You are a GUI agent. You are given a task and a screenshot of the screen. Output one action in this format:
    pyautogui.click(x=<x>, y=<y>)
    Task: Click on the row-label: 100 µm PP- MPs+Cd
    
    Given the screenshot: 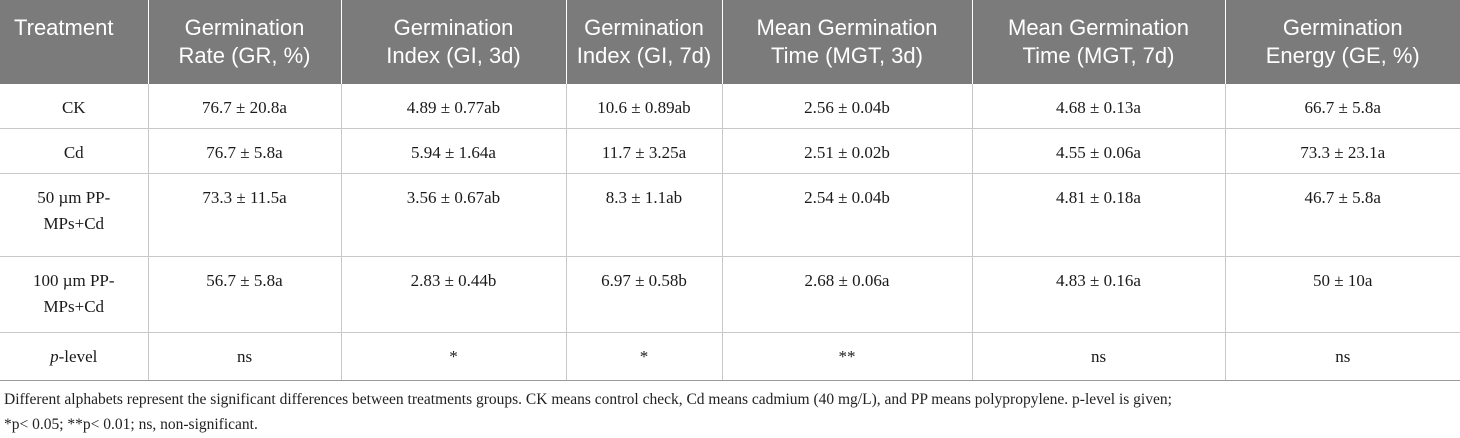 What is the action you would take?
    pyautogui.click(x=74, y=294)
    